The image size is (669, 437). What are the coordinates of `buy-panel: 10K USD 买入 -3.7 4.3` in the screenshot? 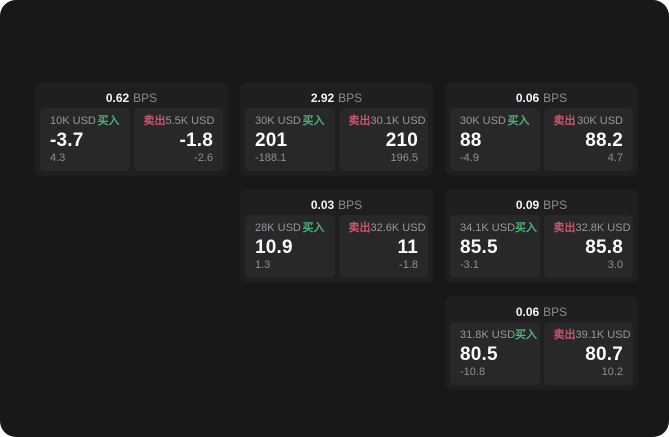 It's located at (85, 139).